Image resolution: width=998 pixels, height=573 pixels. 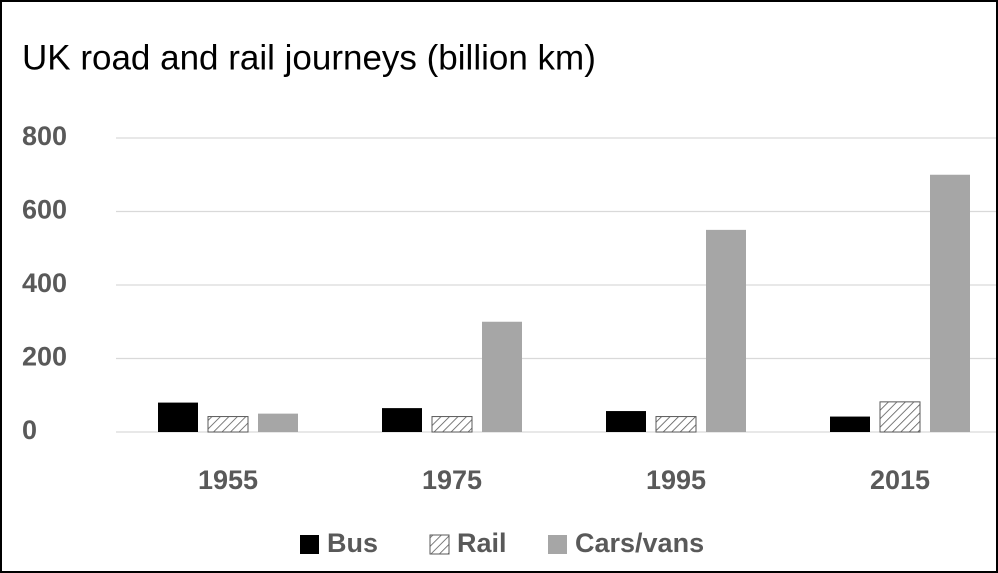 I want to click on x-tick-label: 1955, so click(x=228, y=480).